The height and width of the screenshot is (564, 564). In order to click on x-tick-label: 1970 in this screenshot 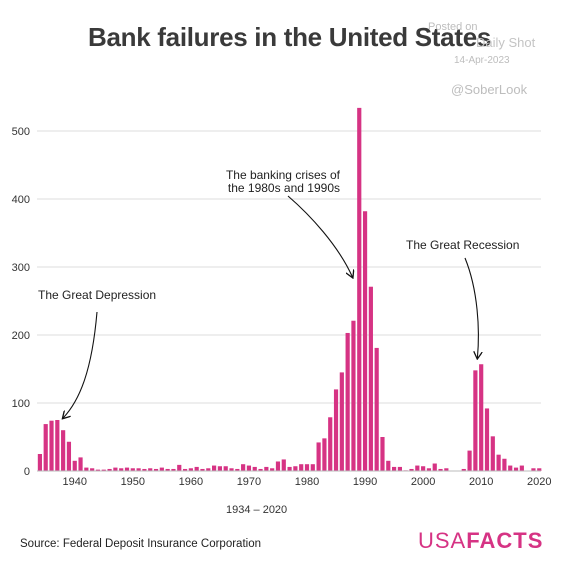, I will do `click(249, 482)`.